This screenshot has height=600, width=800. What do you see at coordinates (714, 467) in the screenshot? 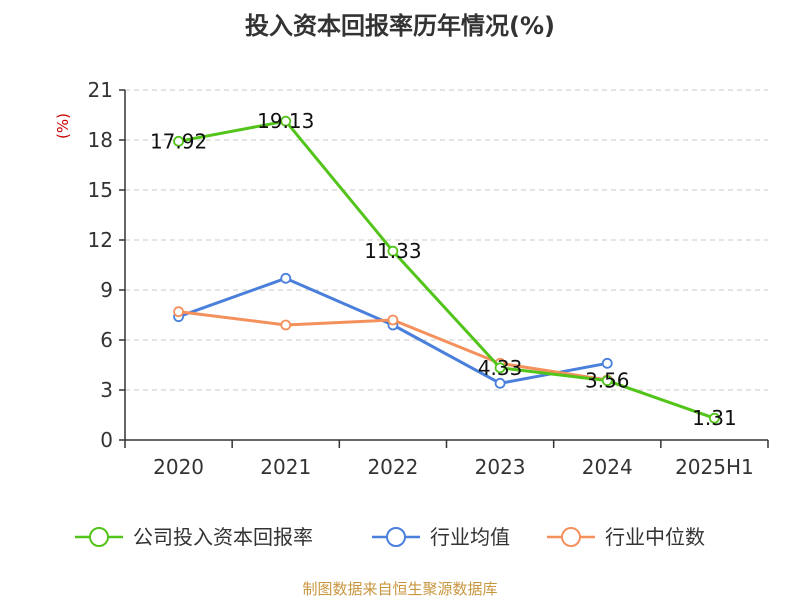
I see `x-tick-label: 2025H1` at bounding box center [714, 467].